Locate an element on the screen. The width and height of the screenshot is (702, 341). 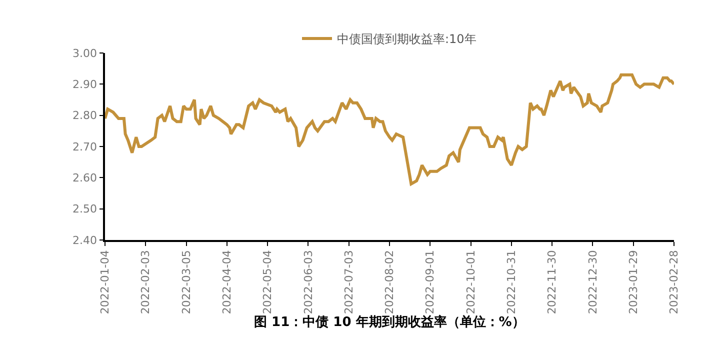
x-tick-label: 2022-04-04 is located at coordinates (227, 282).